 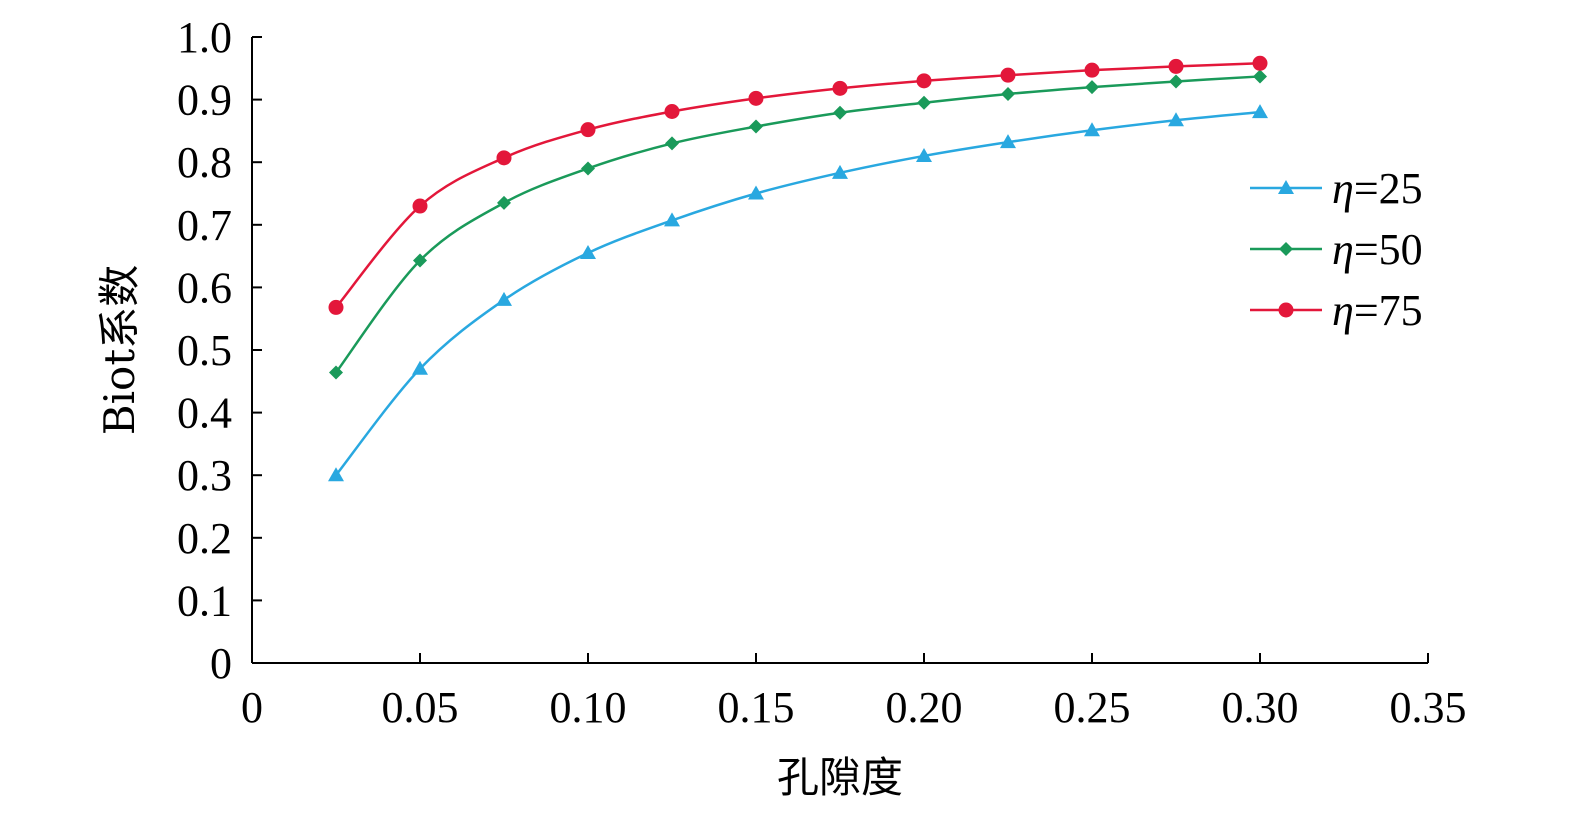 I want to click on legend-label-1: η=25, so click(x=1377, y=188).